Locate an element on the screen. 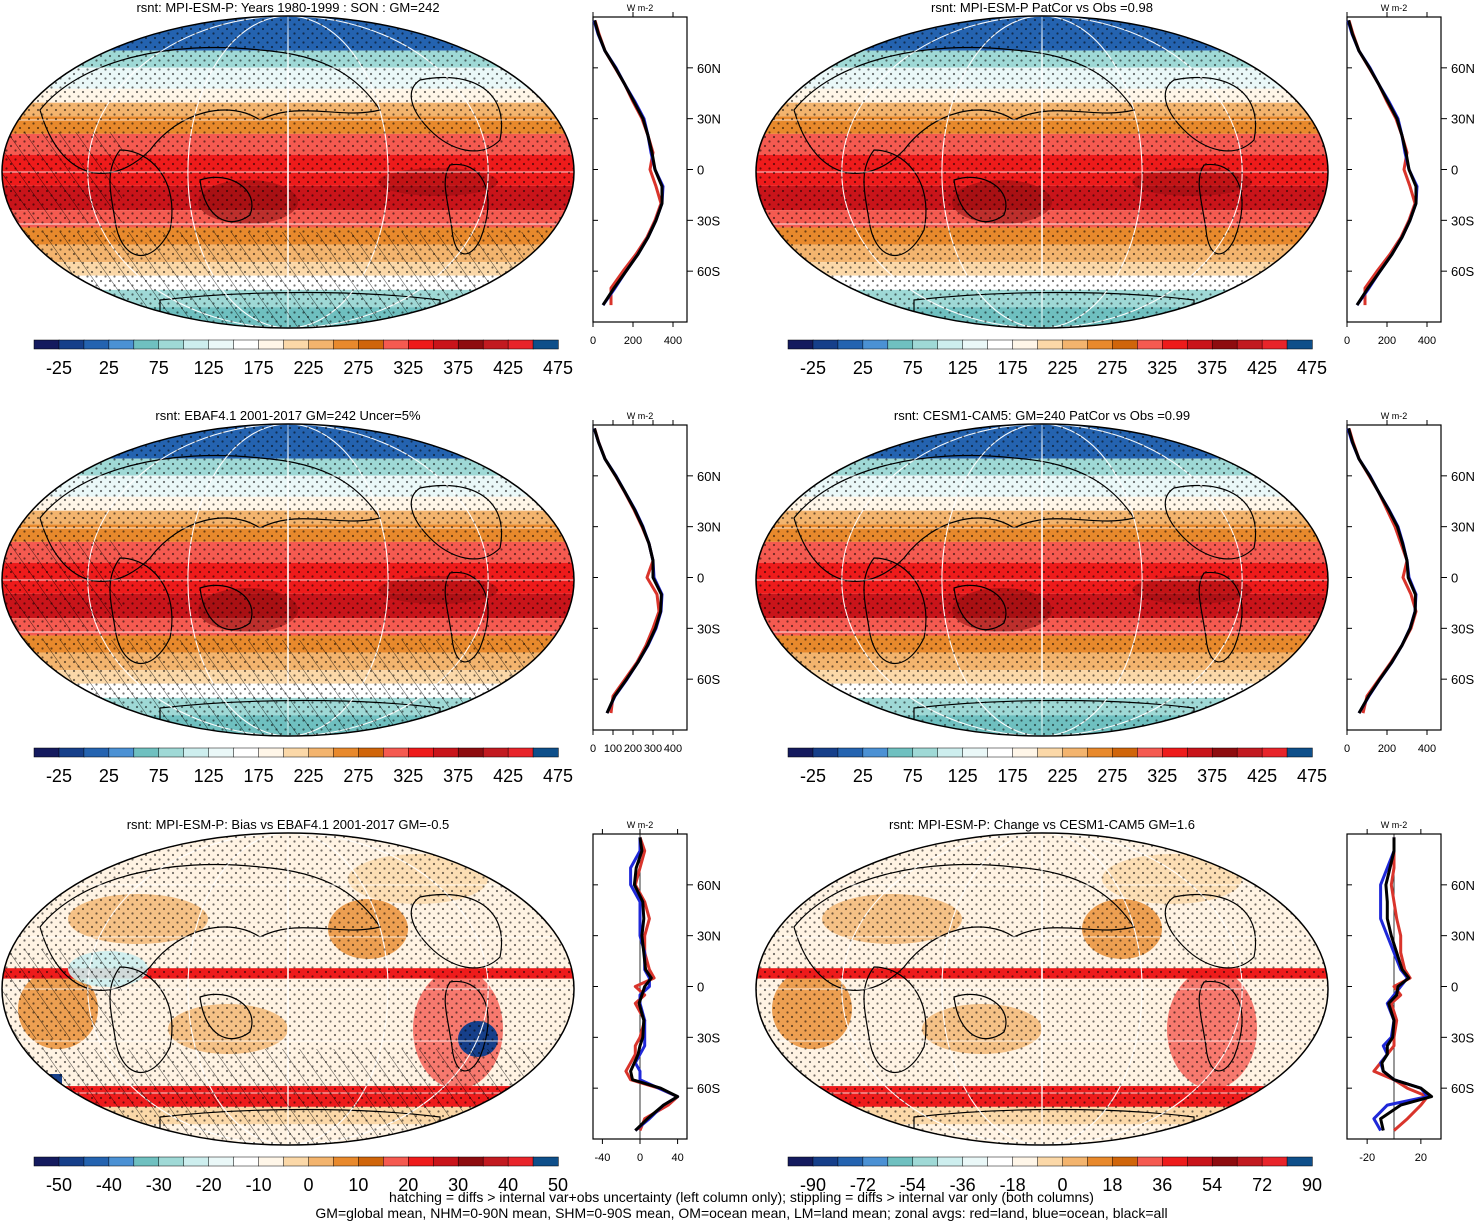  y-tick-label: 30N is located at coordinates (1463, 119).